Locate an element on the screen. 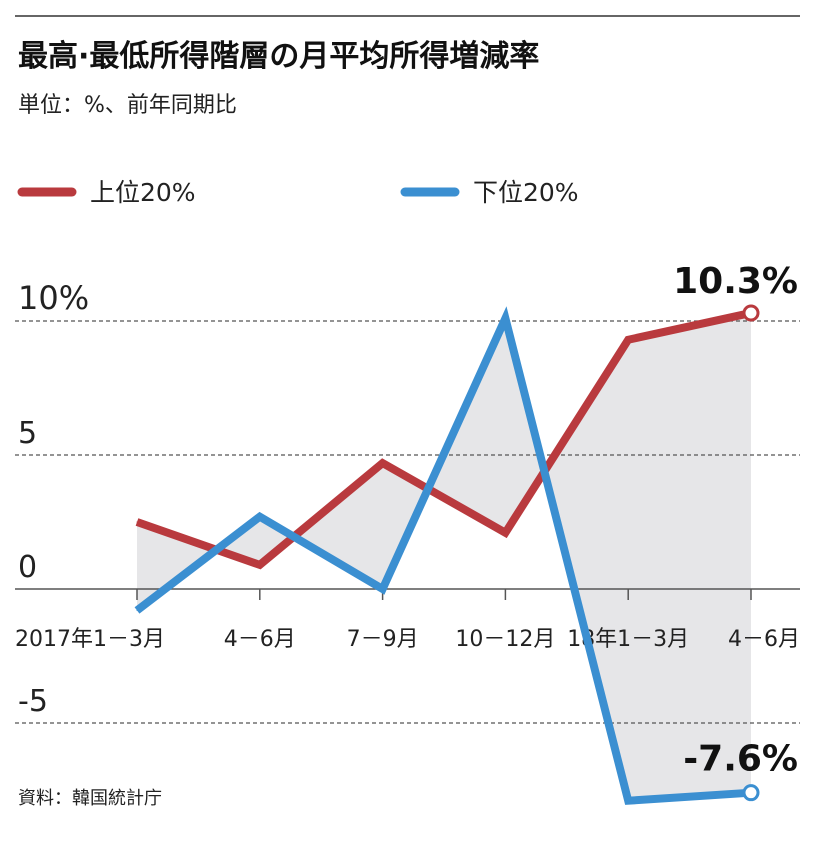 Image resolution: width=820 pixels, height=844 pixels. x-tick-label: 10－12月 is located at coordinates (505, 639).